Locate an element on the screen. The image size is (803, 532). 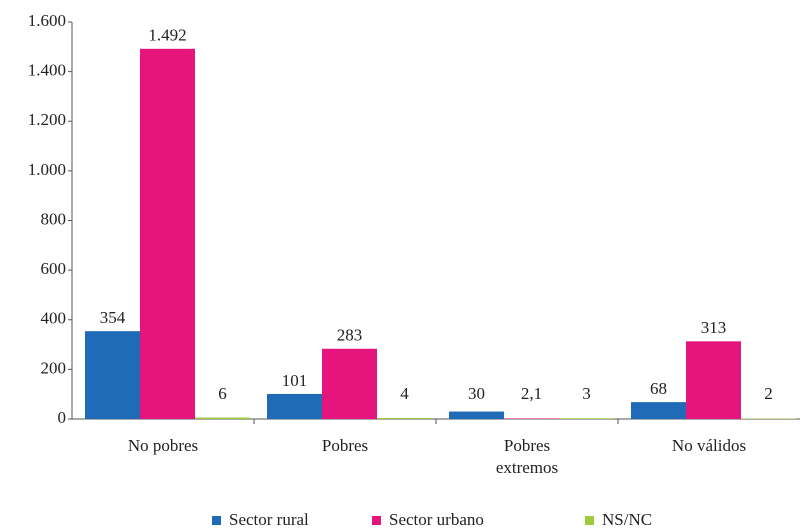
value-label: 30 is located at coordinates (476, 393).